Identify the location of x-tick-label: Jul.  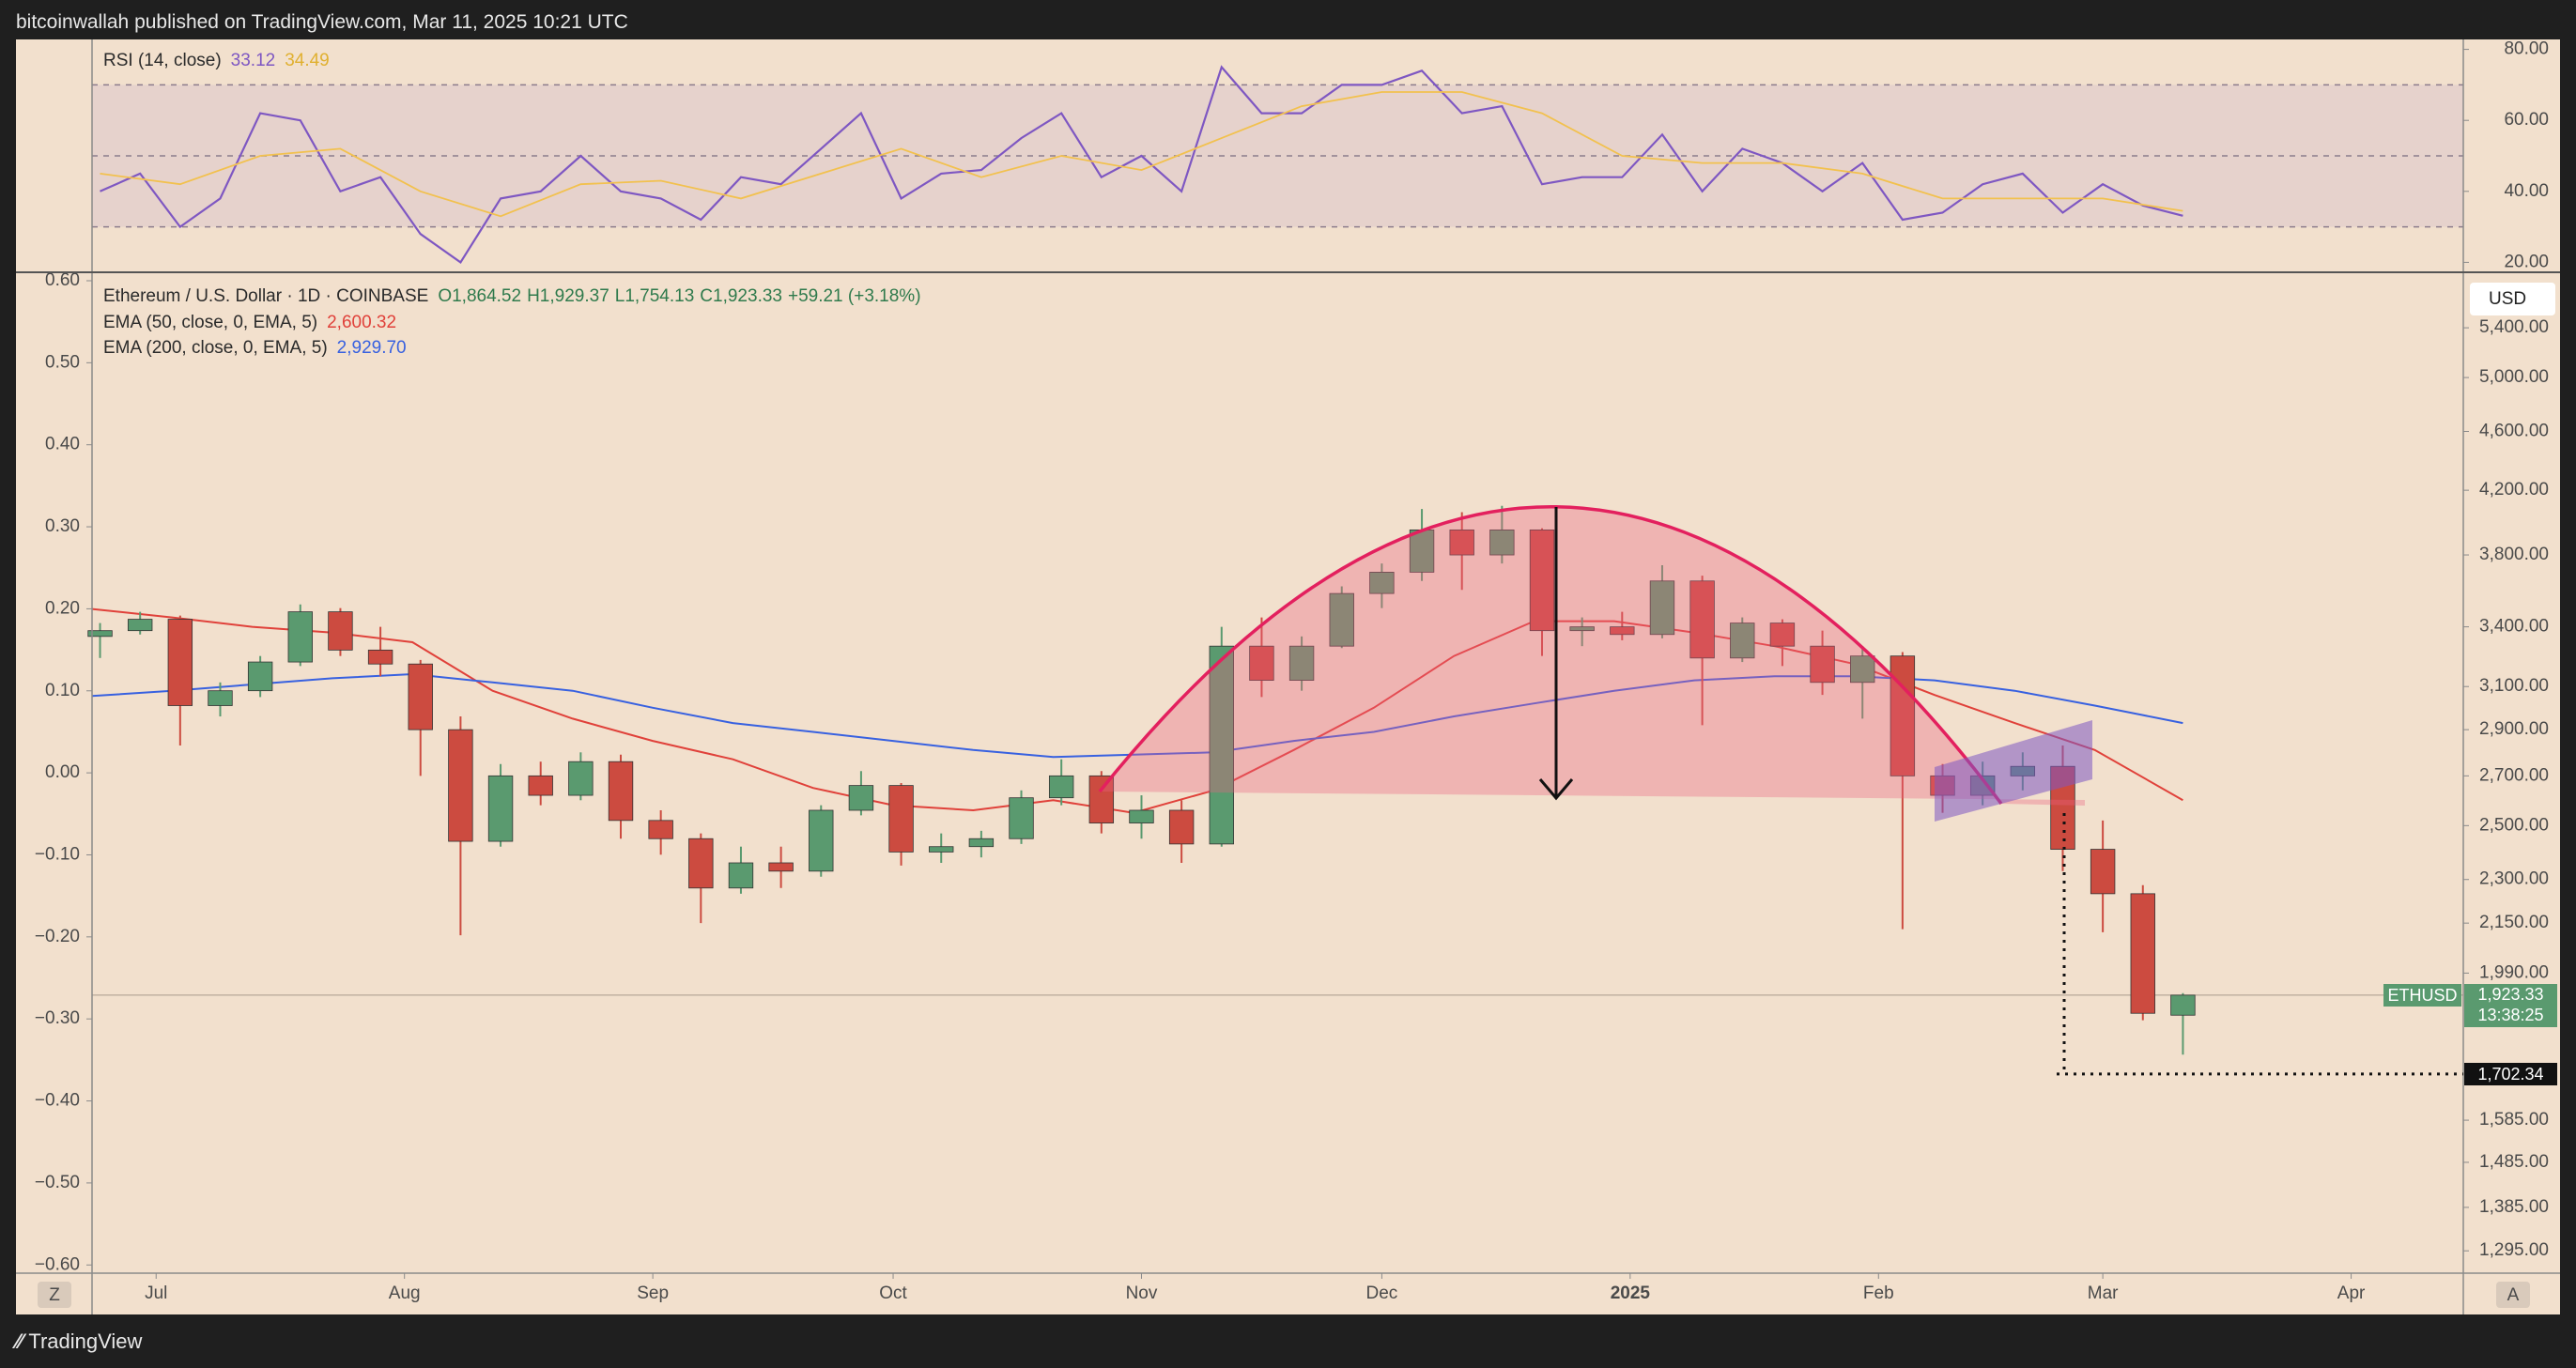
(156, 1293).